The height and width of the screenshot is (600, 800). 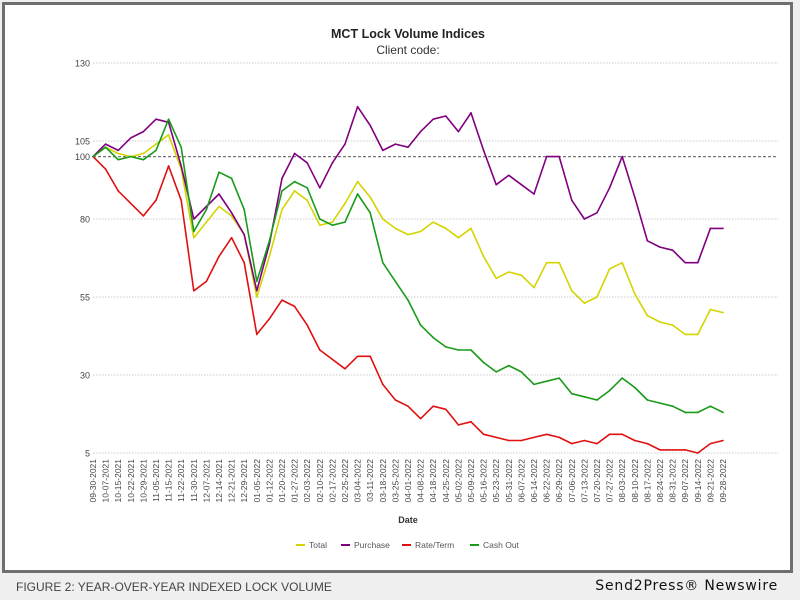 What do you see at coordinates (408, 520) in the screenshot?
I see `x-axis-label: Date` at bounding box center [408, 520].